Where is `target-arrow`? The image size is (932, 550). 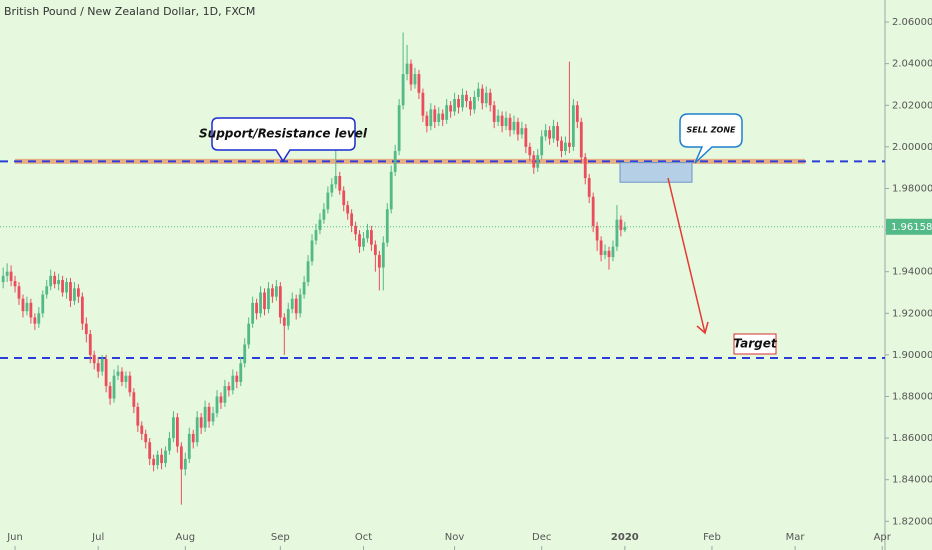 target-arrow is located at coordinates (686, 255).